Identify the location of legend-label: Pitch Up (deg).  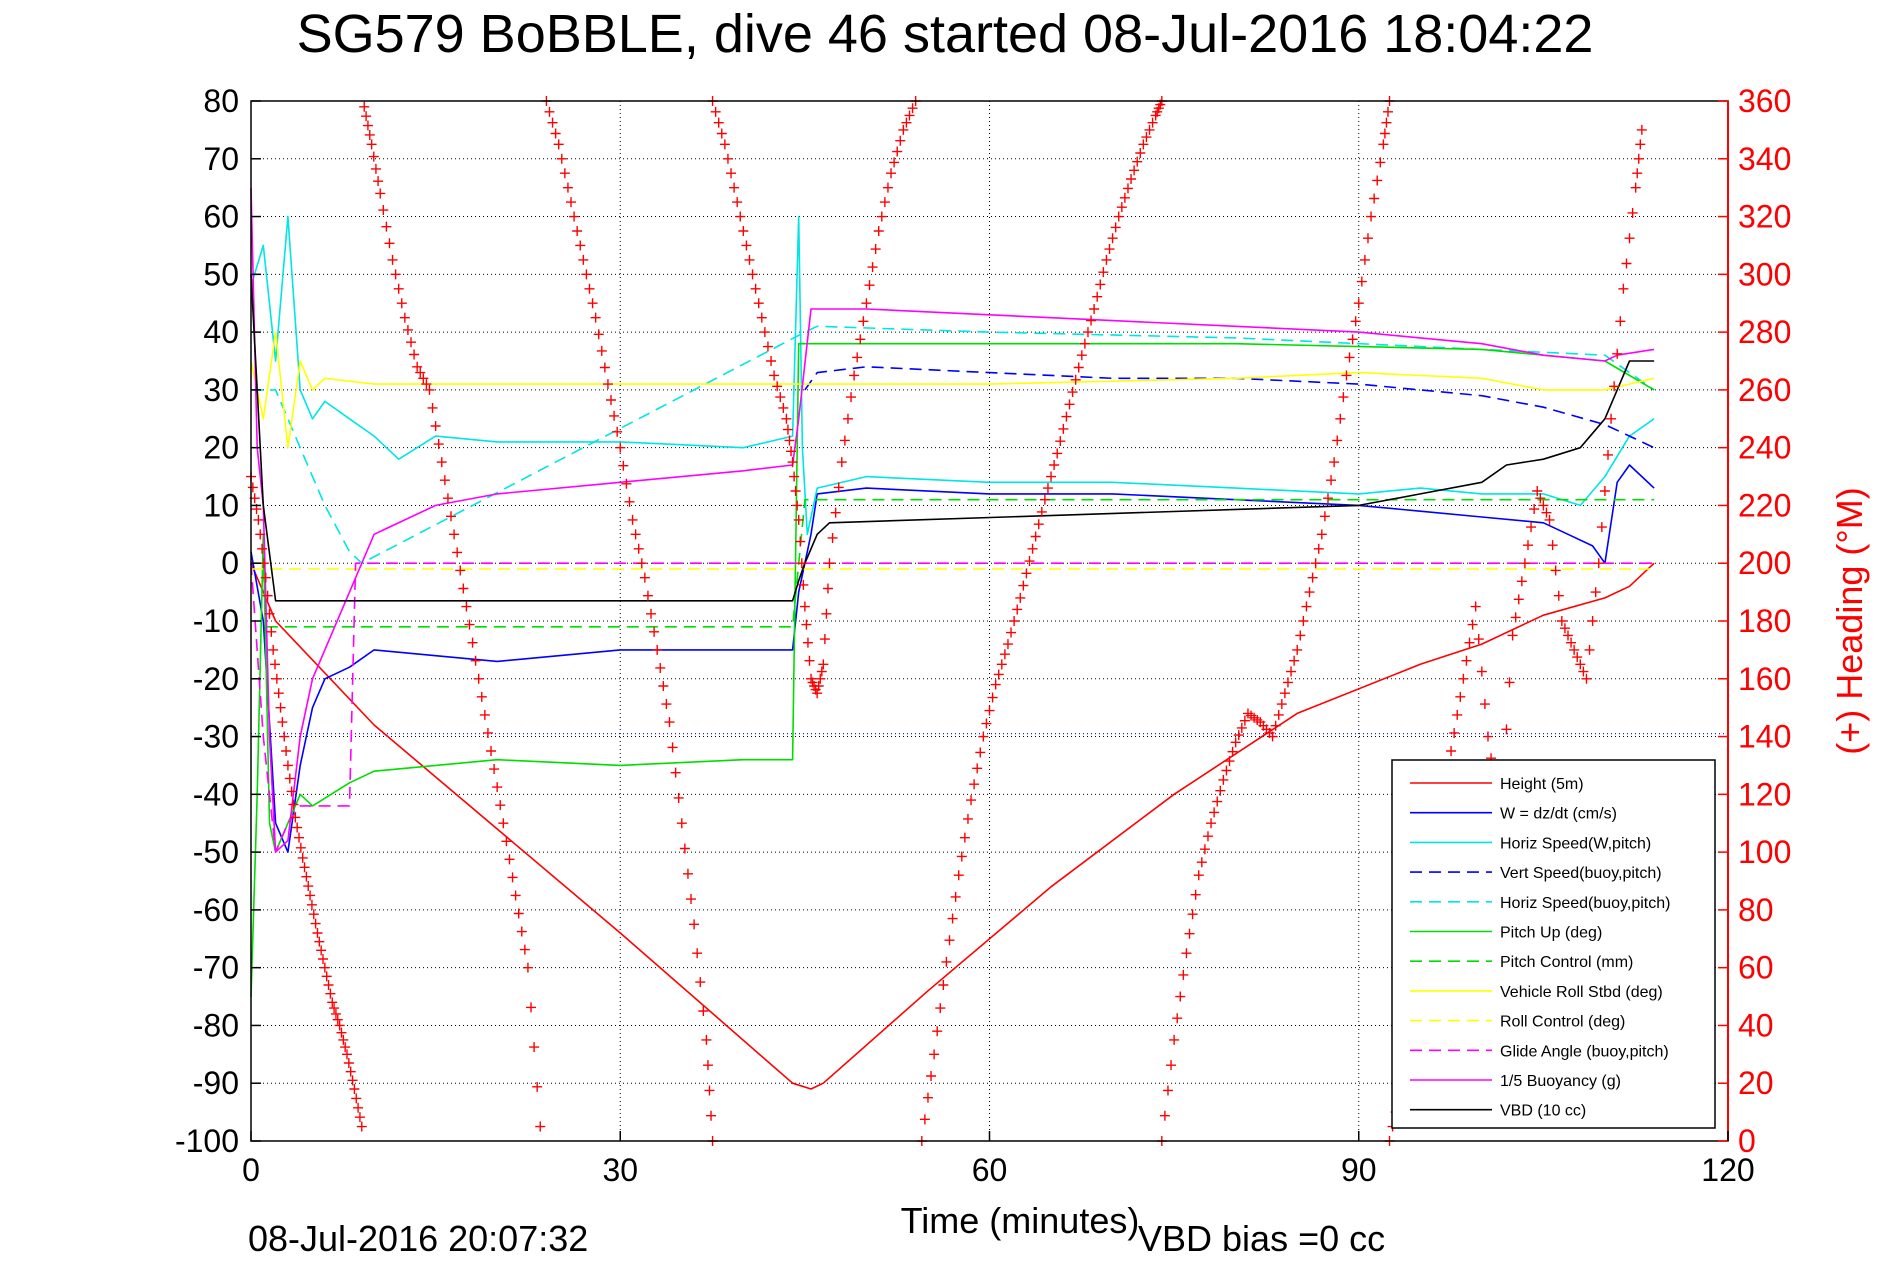
(1551, 933).